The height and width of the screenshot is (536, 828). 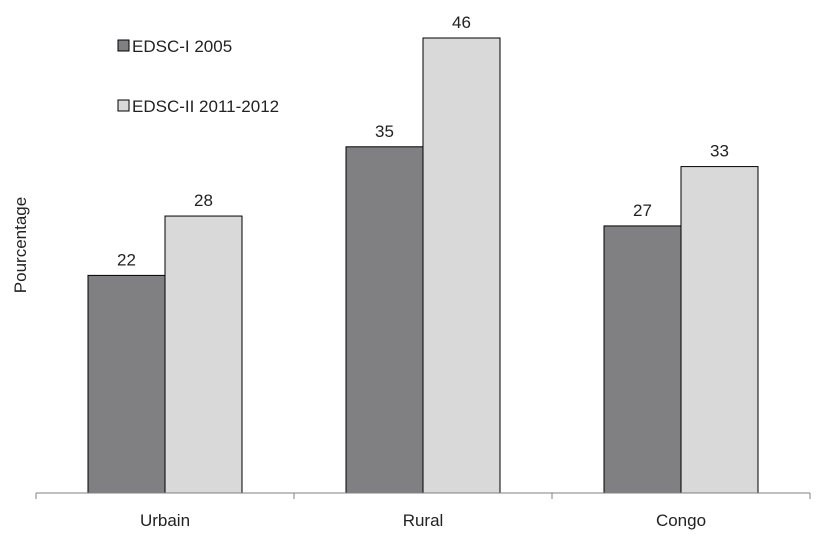 I want to click on data-label-congo-series-1: 27, so click(x=642, y=210).